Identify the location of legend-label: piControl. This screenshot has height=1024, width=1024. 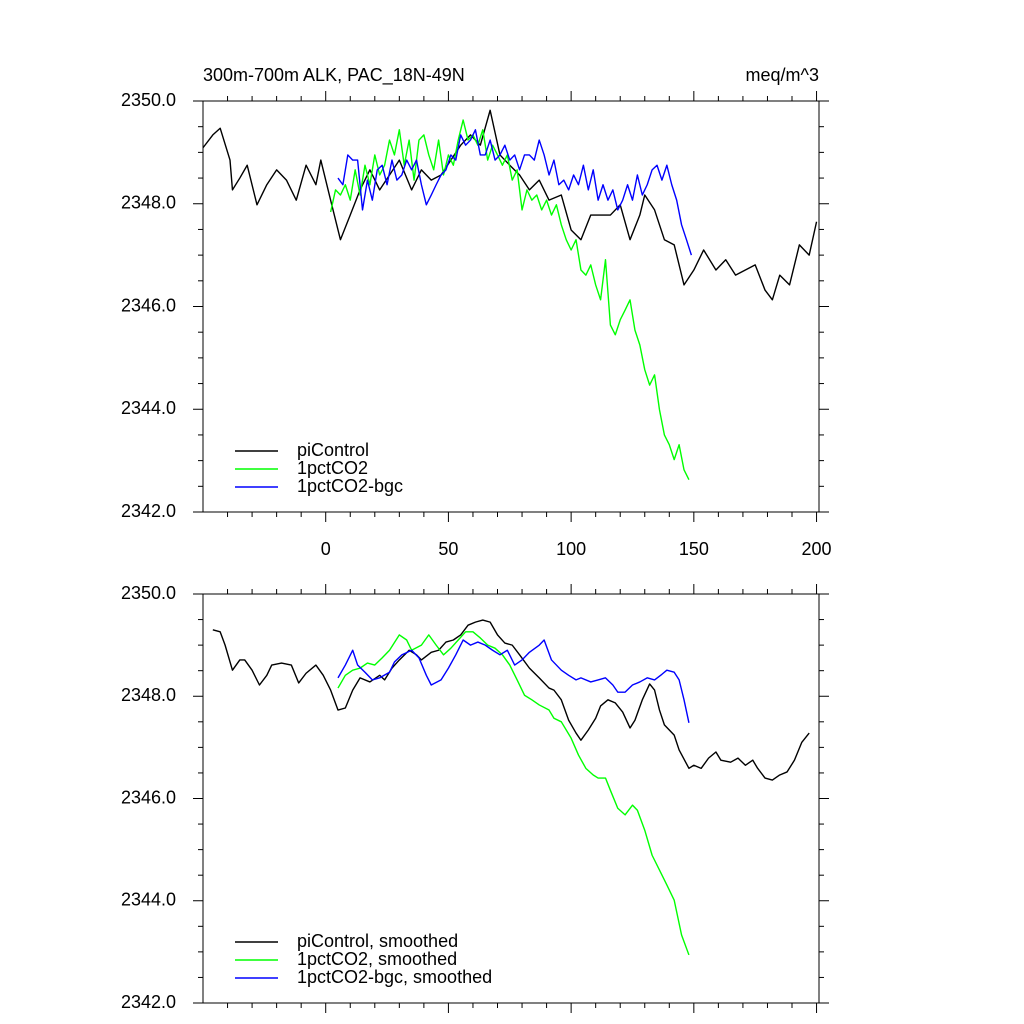
(333, 450).